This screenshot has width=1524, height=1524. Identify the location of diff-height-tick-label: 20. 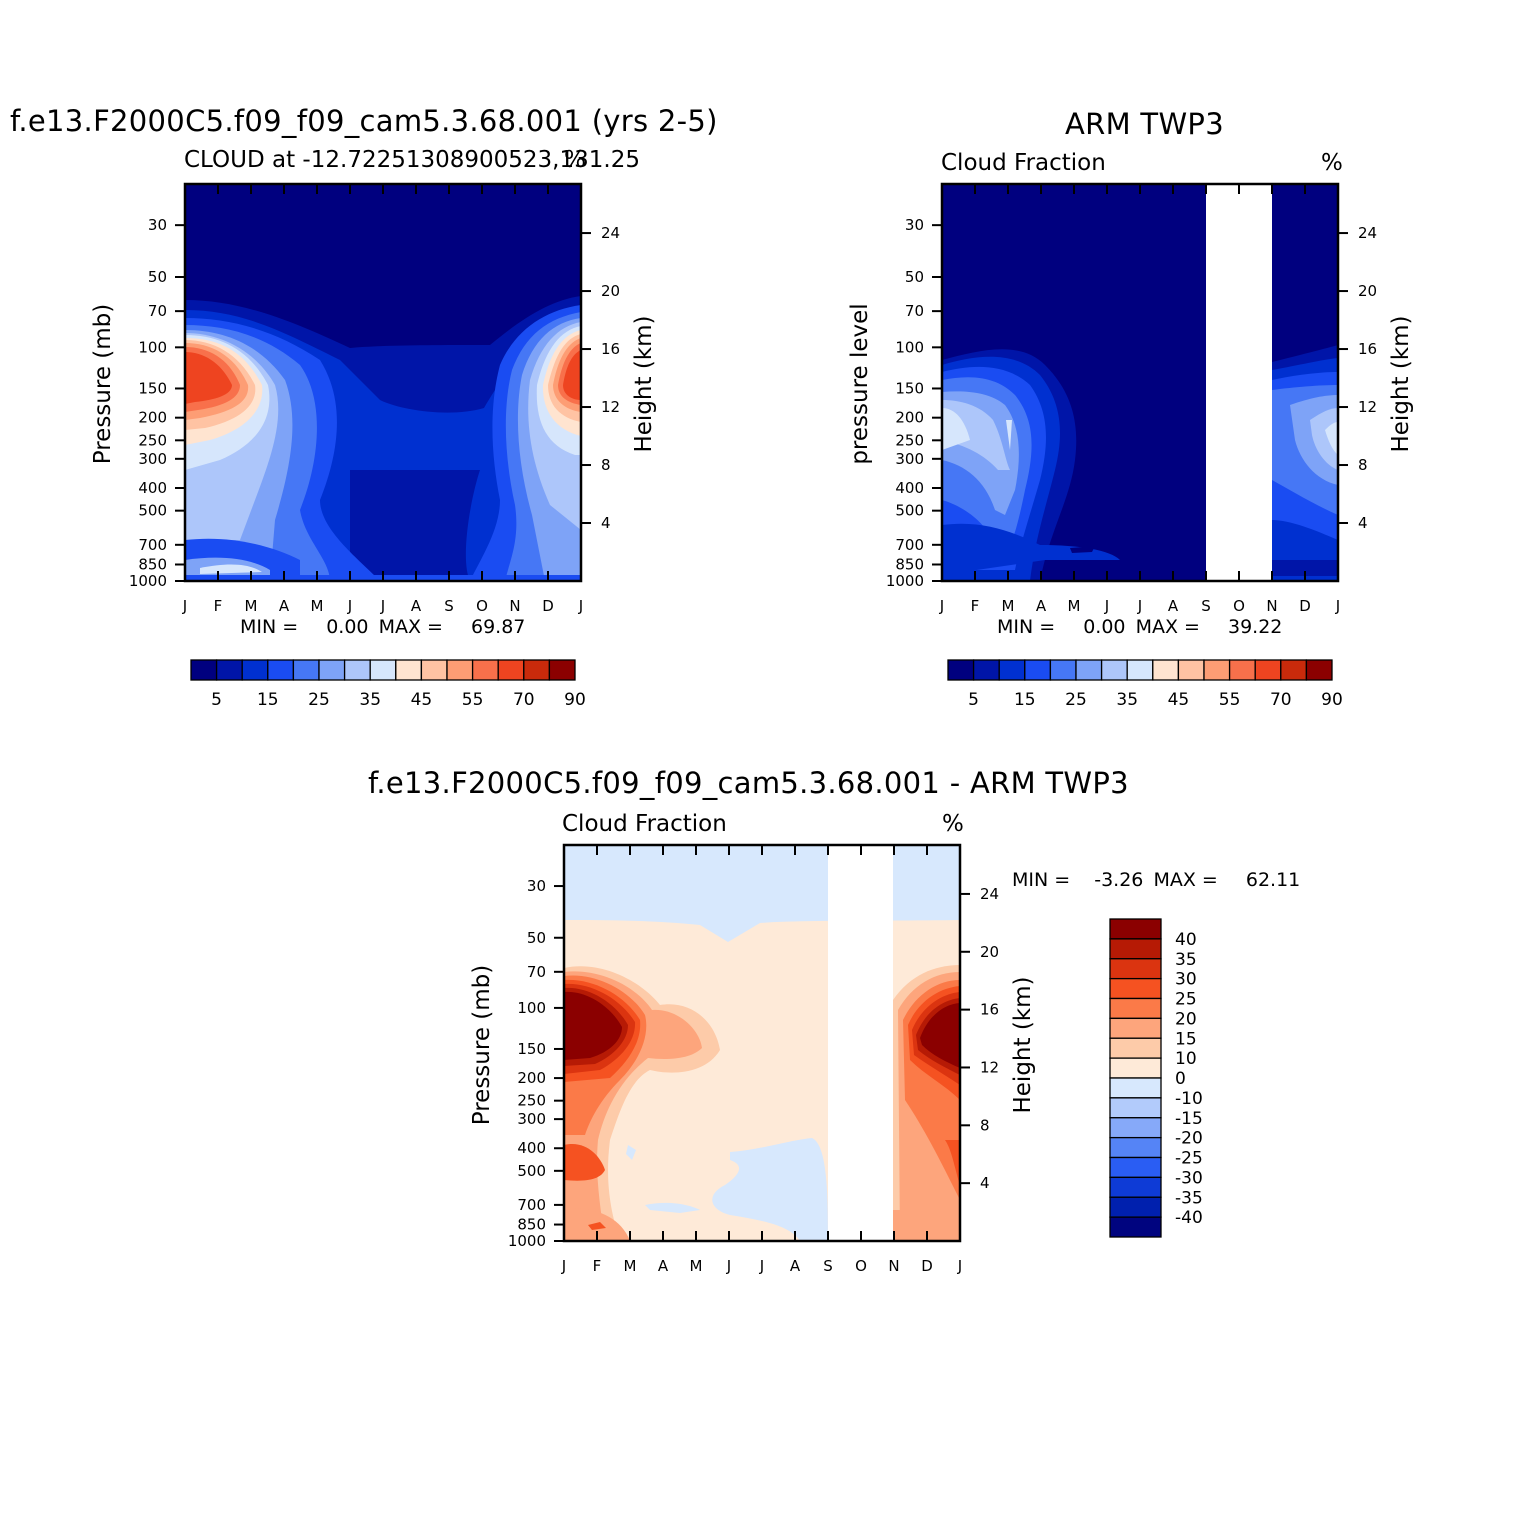
(989, 952).